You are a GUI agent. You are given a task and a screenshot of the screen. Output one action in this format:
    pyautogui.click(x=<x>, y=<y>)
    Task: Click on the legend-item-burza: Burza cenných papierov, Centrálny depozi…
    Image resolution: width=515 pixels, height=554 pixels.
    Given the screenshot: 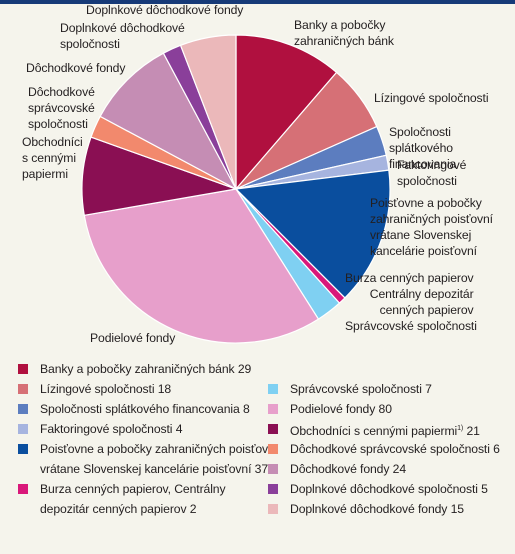 What is the action you would take?
    pyautogui.click(x=143, y=499)
    